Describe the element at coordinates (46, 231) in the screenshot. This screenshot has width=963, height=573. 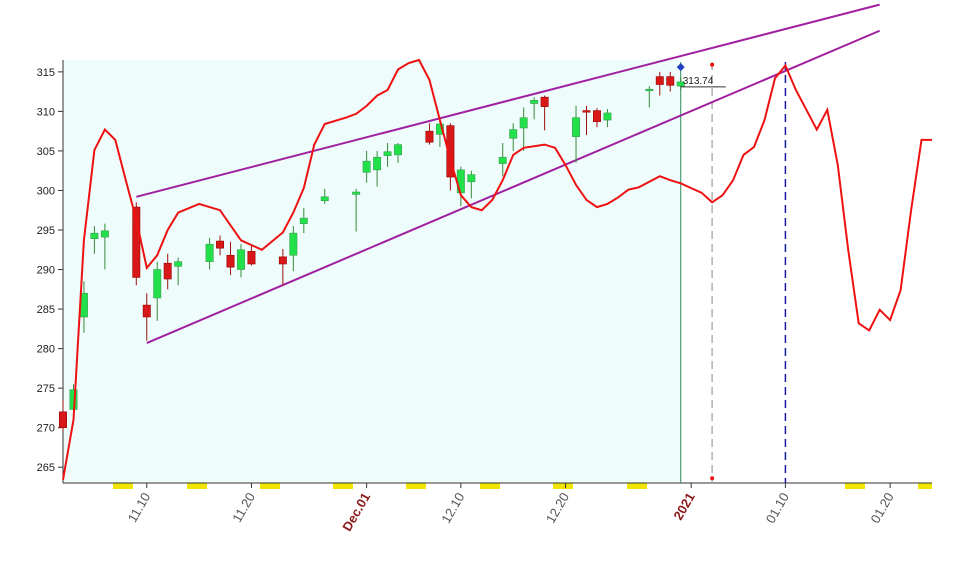
I see `y-tick-label: 295` at that location.